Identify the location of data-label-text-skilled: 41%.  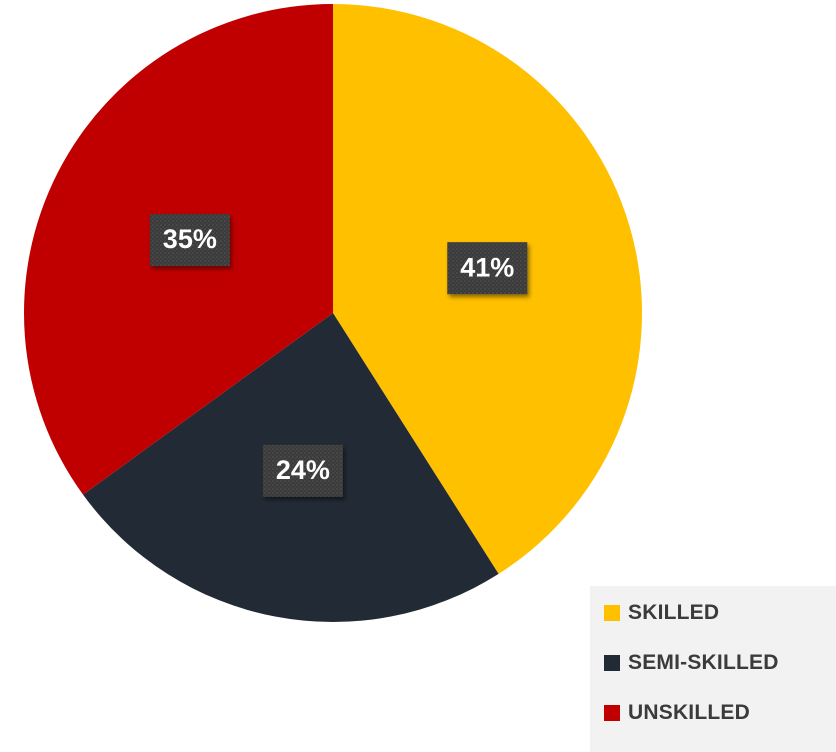
(487, 267).